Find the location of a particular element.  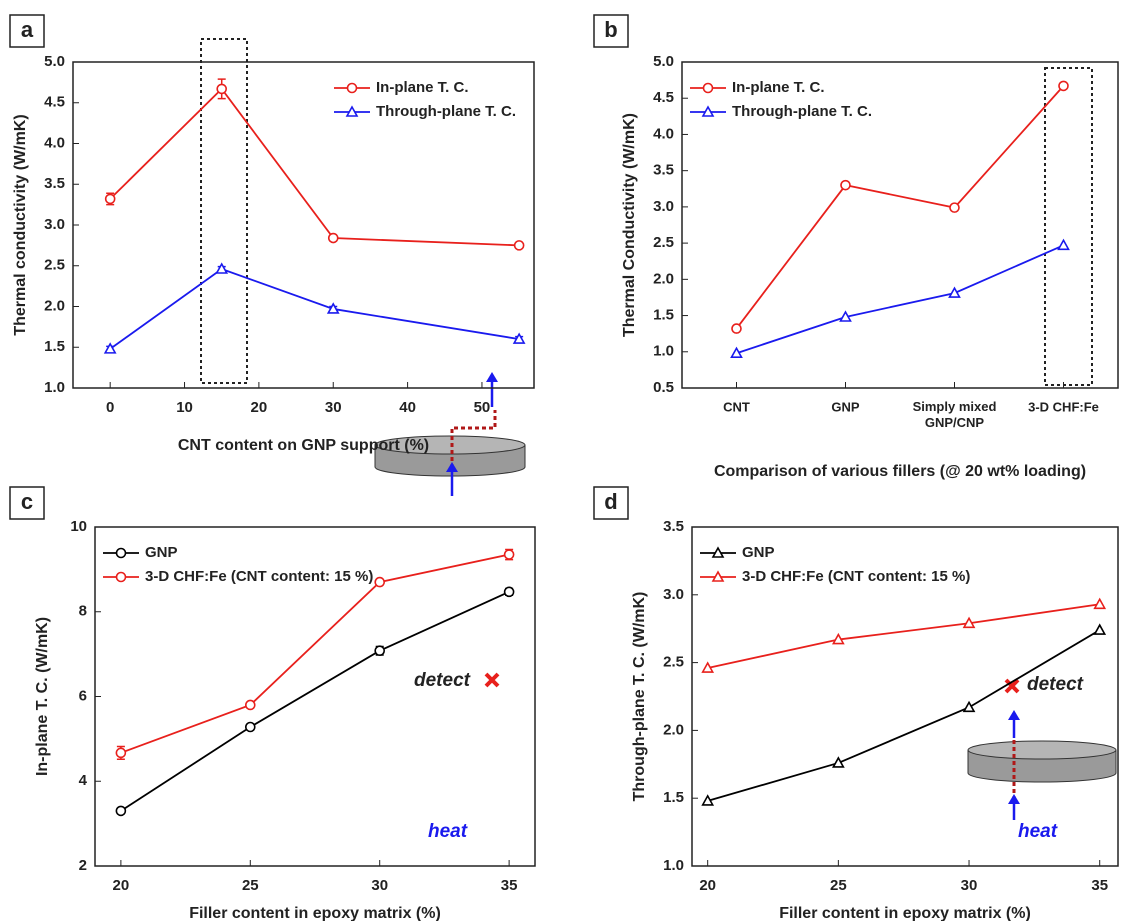

panel-label: a is located at coordinates (27, 29).